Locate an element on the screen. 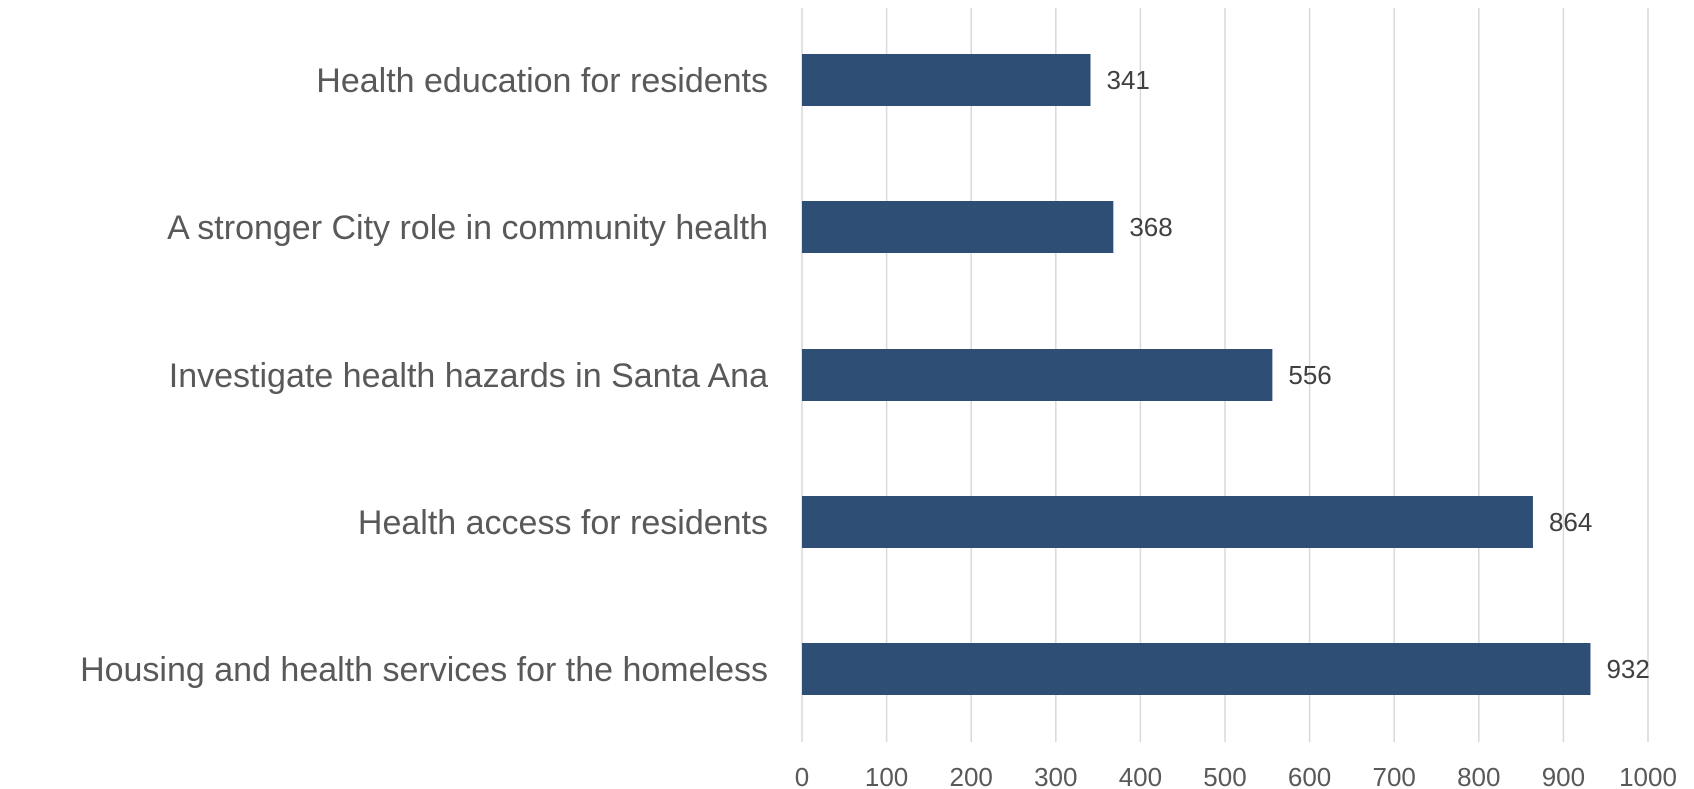  x-tick-label-100: 100 is located at coordinates (886, 775).